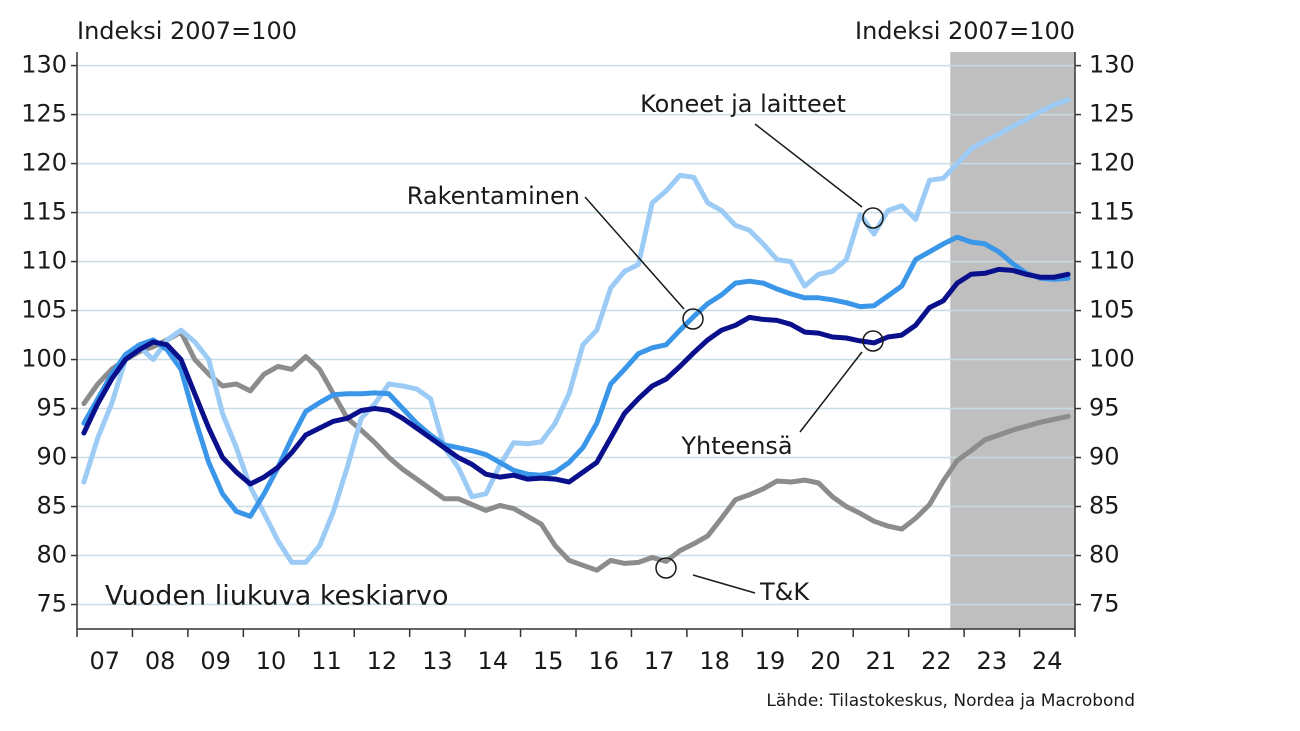 The image size is (1300, 731). Describe the element at coordinates (215, 661) in the screenshot. I see `x-tick-label: 09` at that location.